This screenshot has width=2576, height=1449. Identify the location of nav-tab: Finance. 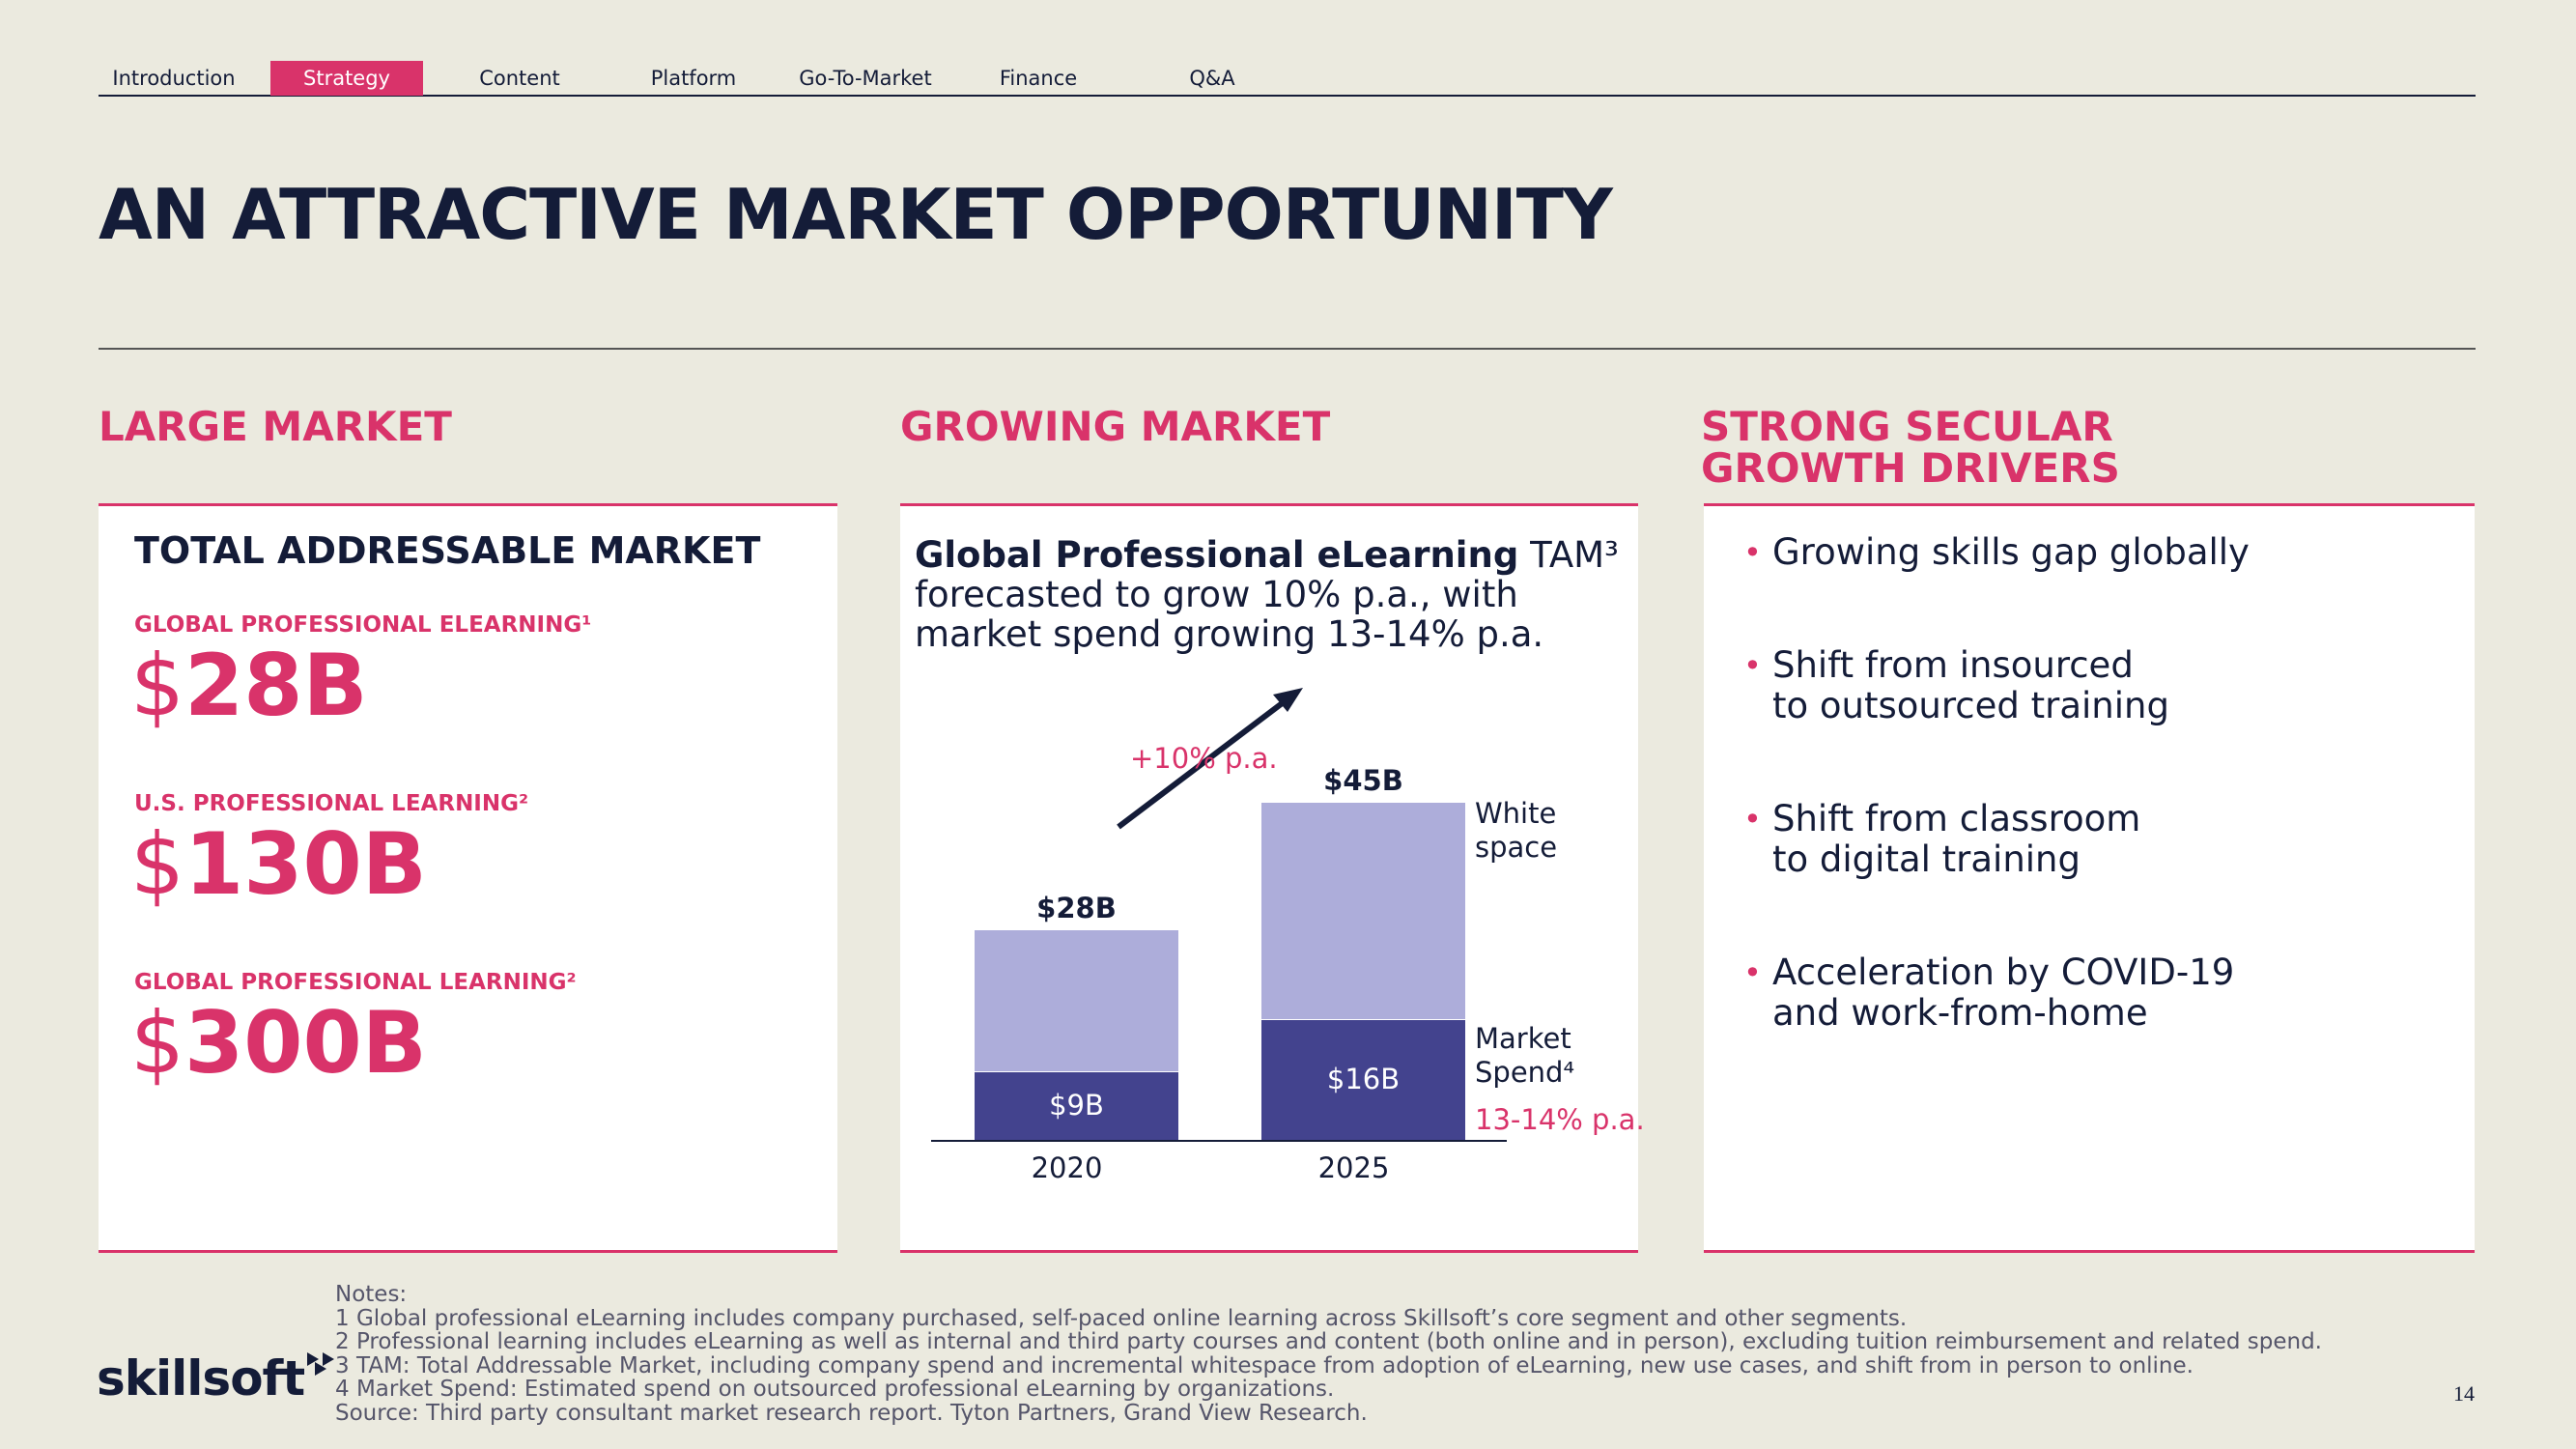
(1038, 78).